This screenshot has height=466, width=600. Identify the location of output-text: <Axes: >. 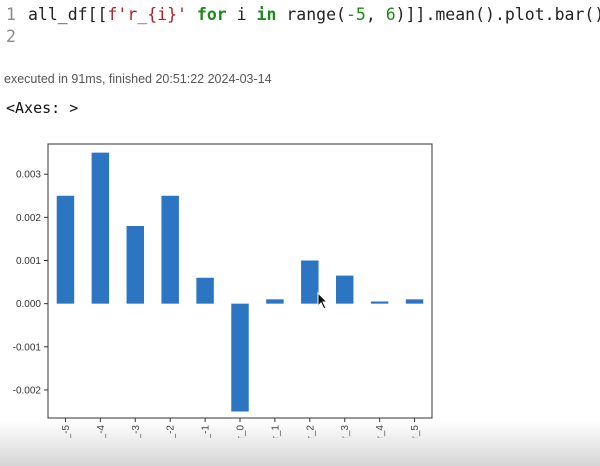
(42, 108).